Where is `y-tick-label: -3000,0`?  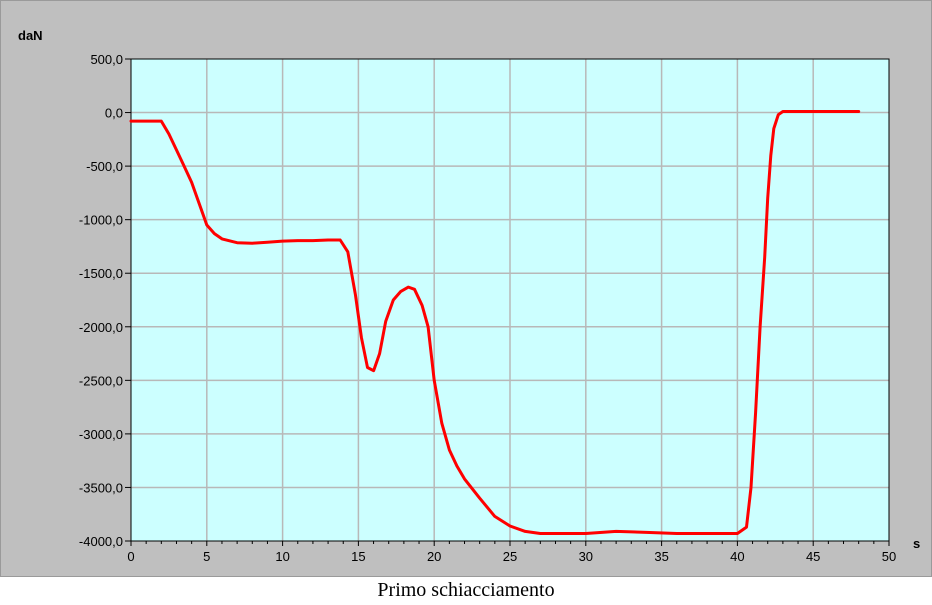 y-tick-label: -3000,0 is located at coordinates (101, 434).